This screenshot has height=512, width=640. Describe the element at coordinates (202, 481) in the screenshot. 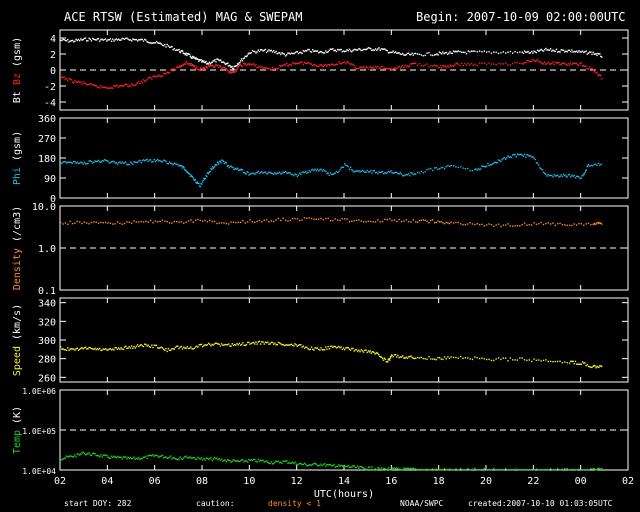

I see `xtick-label: 08` at that location.